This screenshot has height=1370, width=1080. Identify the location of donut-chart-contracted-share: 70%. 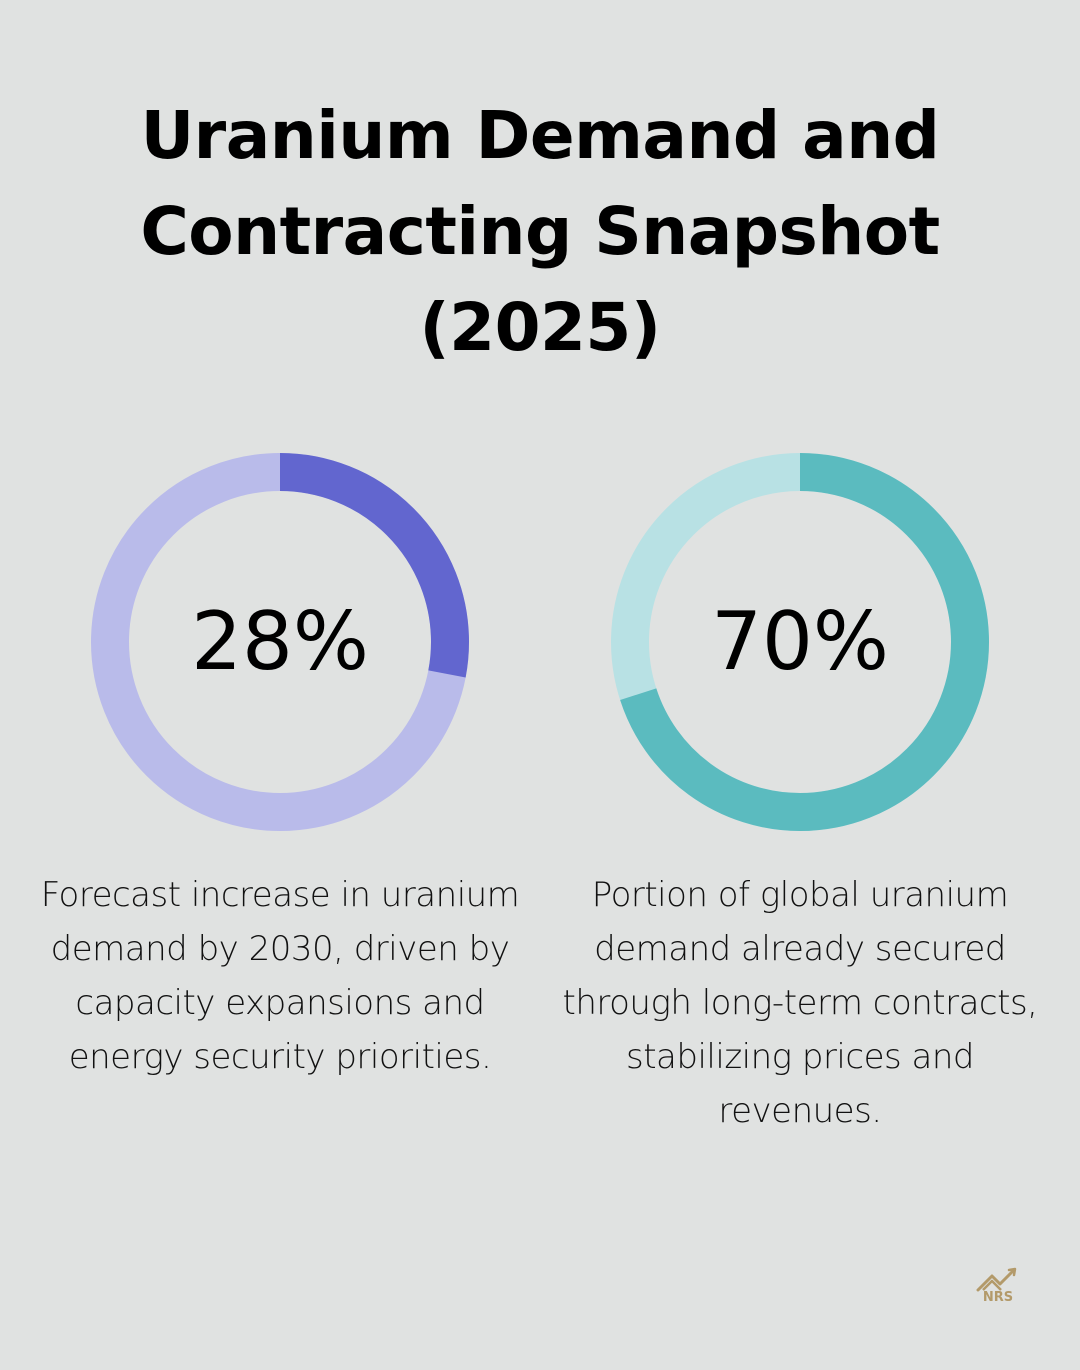
(800, 642).